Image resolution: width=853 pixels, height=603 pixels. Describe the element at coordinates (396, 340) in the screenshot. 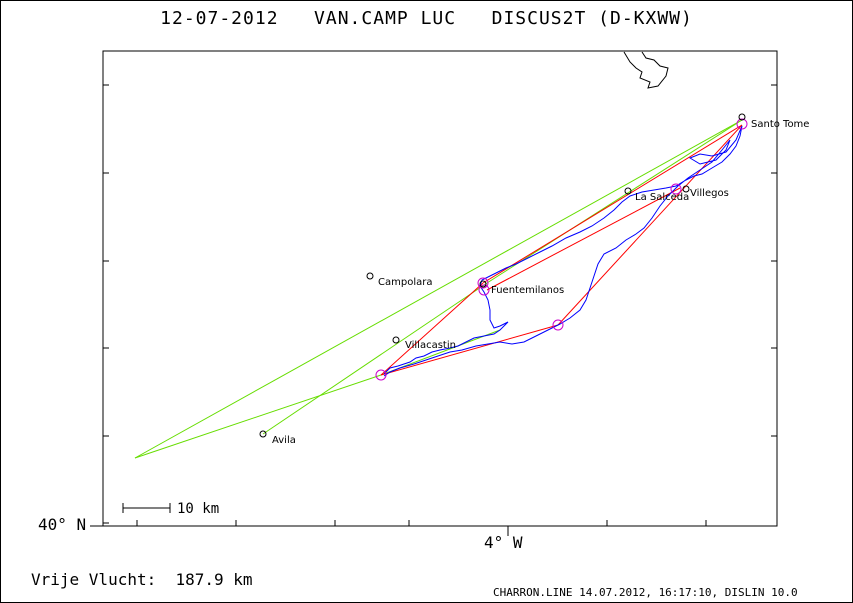

I see `place-marker-villacastin` at that location.